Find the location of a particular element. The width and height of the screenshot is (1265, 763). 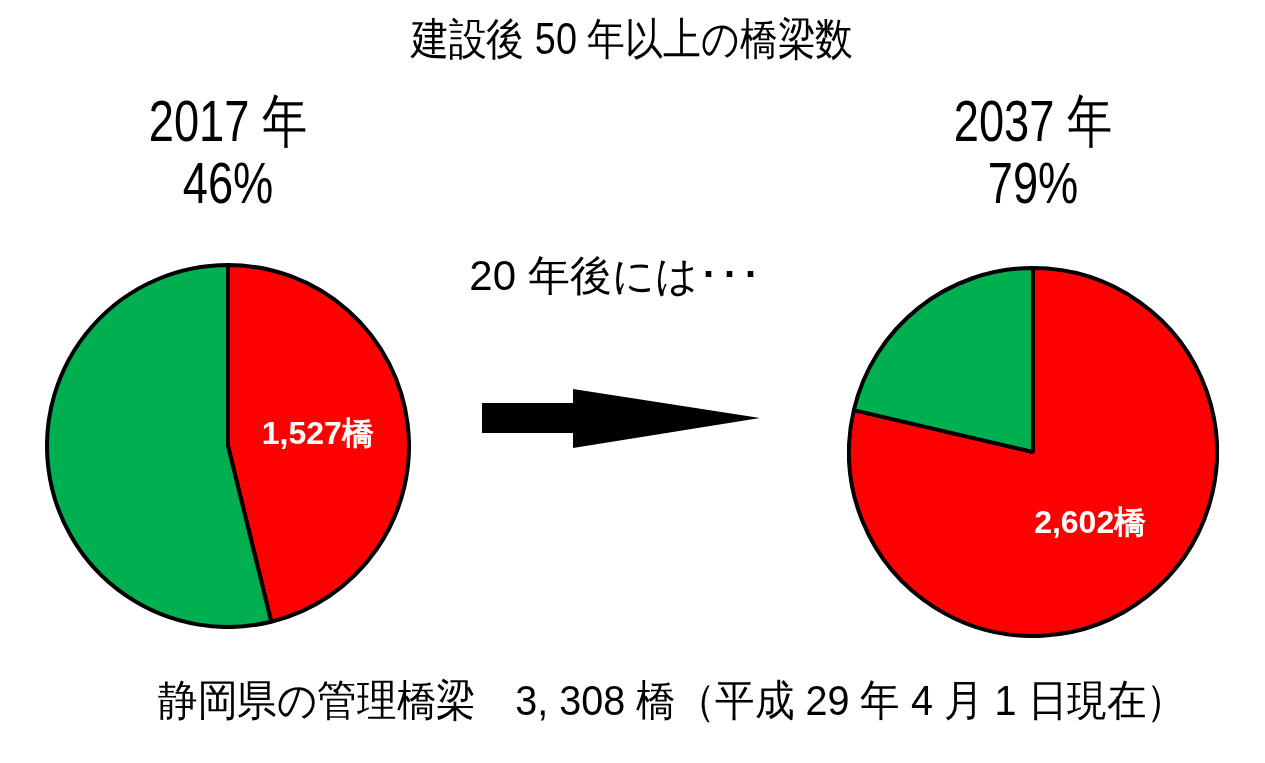

text: 建設後 50 年以上の橋梁数 is located at coordinates (632, 39).